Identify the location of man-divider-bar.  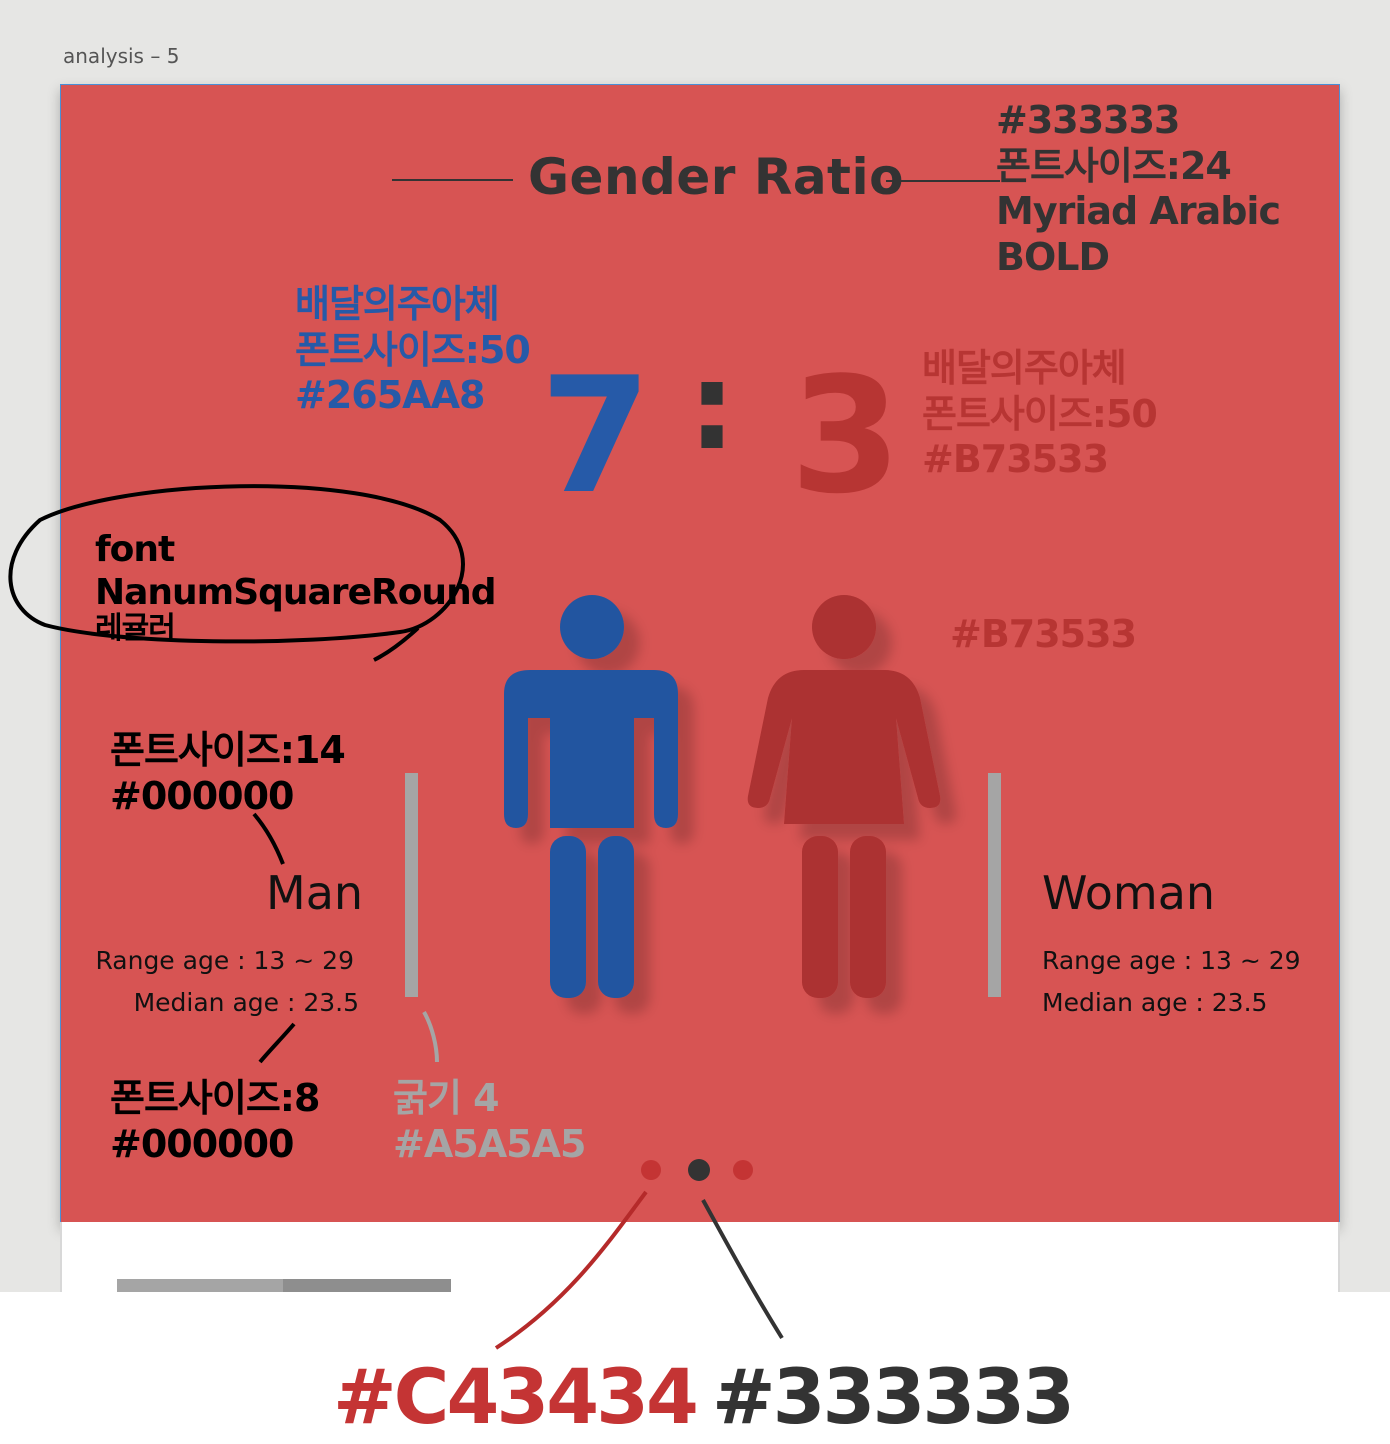
(411, 885).